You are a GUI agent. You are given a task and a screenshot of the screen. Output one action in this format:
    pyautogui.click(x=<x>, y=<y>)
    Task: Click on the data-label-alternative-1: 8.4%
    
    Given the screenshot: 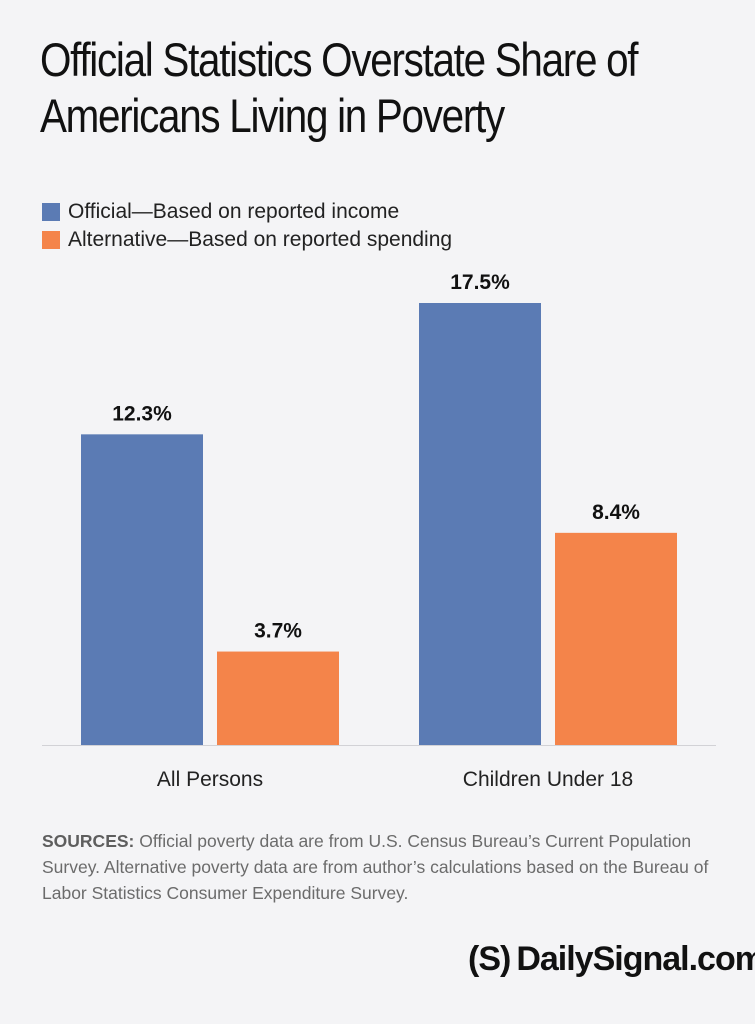 What is the action you would take?
    pyautogui.click(x=616, y=512)
    